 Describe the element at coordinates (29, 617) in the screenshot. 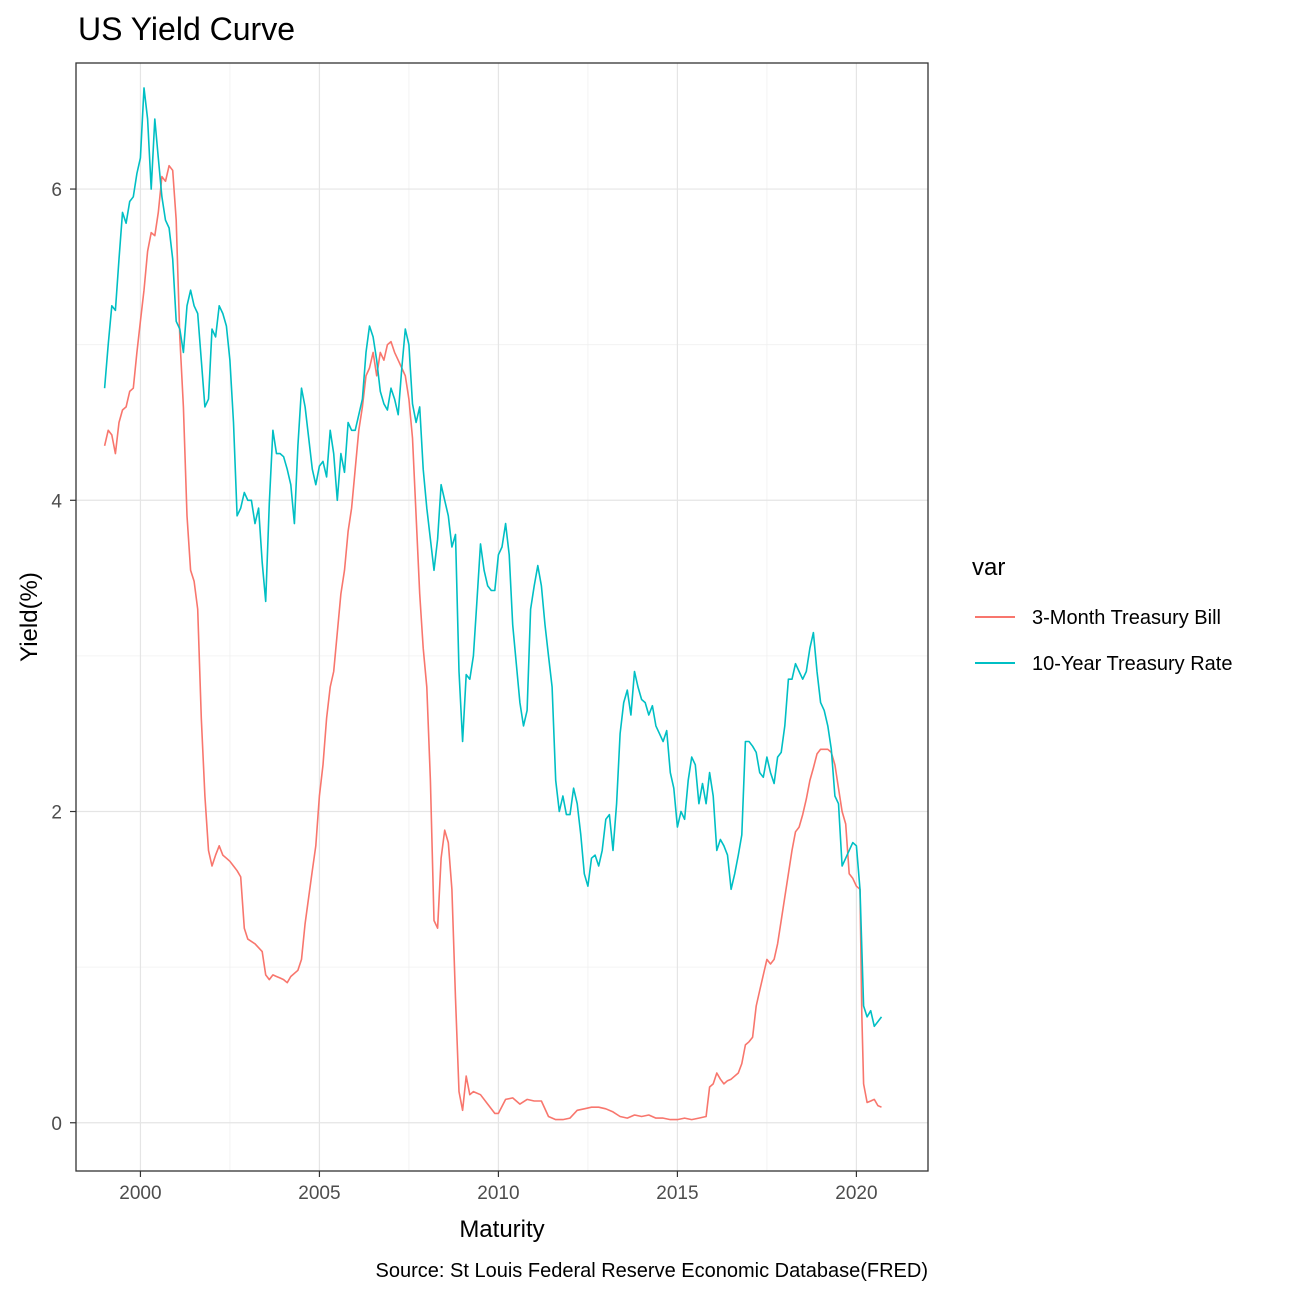

I see `y-axis-label: Yield(%)` at that location.